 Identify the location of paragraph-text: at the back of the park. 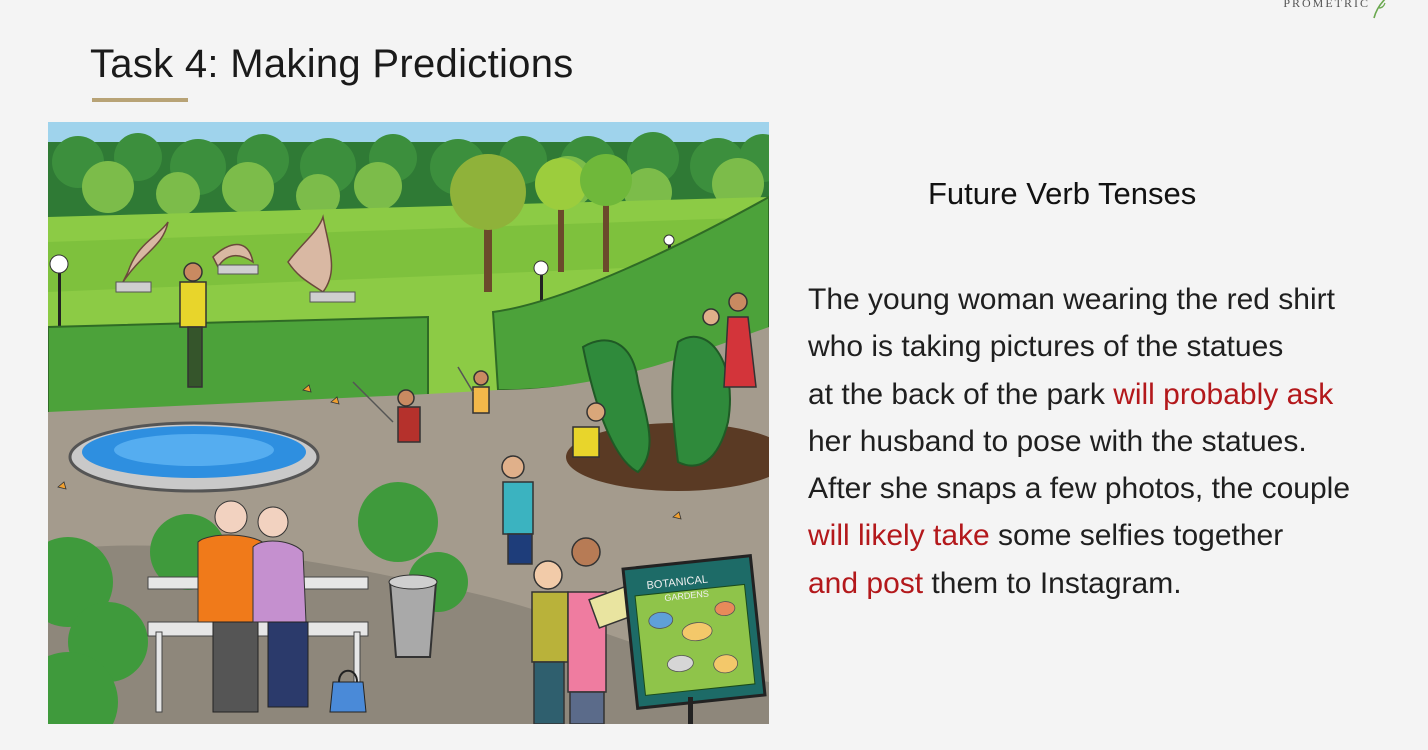
(961, 394).